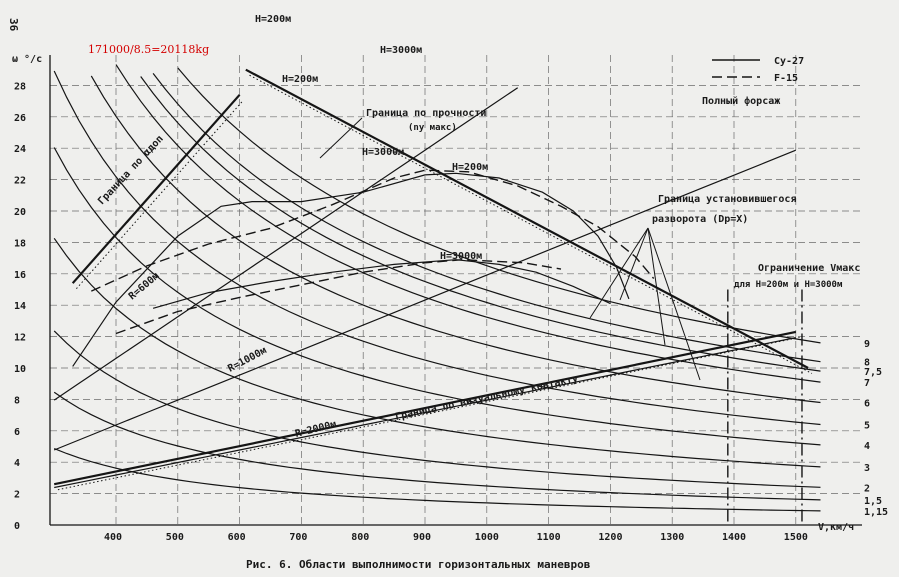 The height and width of the screenshot is (577, 899). Describe the element at coordinates (383, 152) in the screenshot. I see `label-h3000-mid: Н=3000м` at that location.